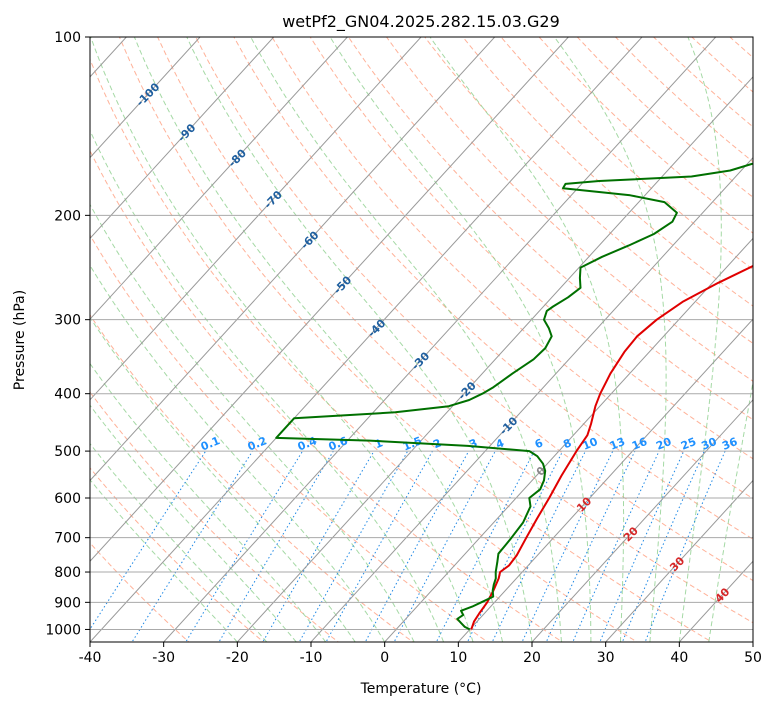  I want to click on y-tick-label: 400, so click(67, 395).